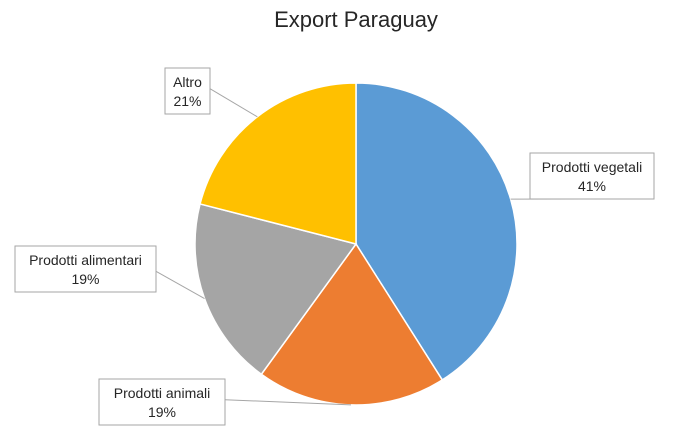  I want to click on data-label-prodotti-vegetali: Prodotti vegetali 41%, so click(592, 176).